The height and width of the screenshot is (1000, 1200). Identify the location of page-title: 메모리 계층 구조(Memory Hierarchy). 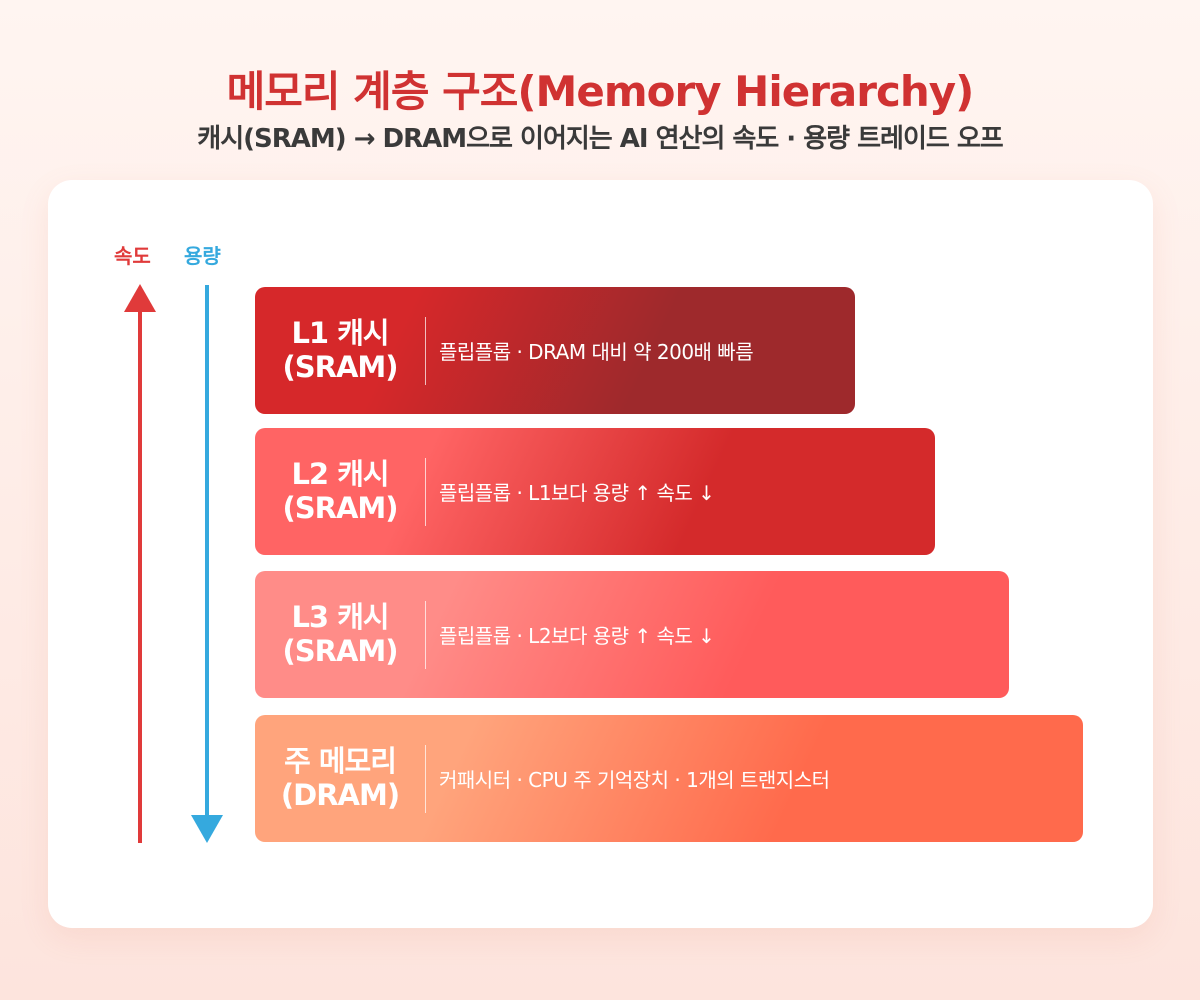
(600, 91).